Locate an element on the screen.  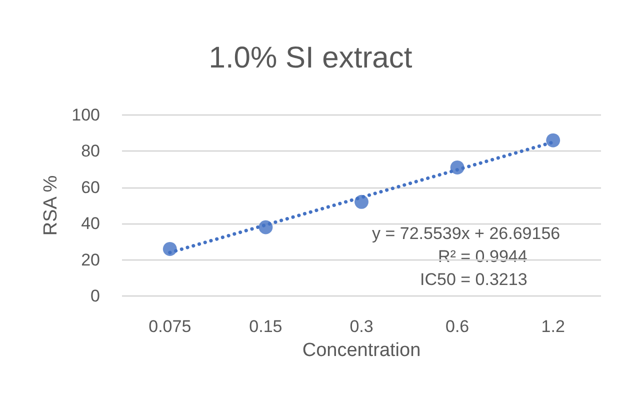
x-tick-label: 0.15 is located at coordinates (265, 326).